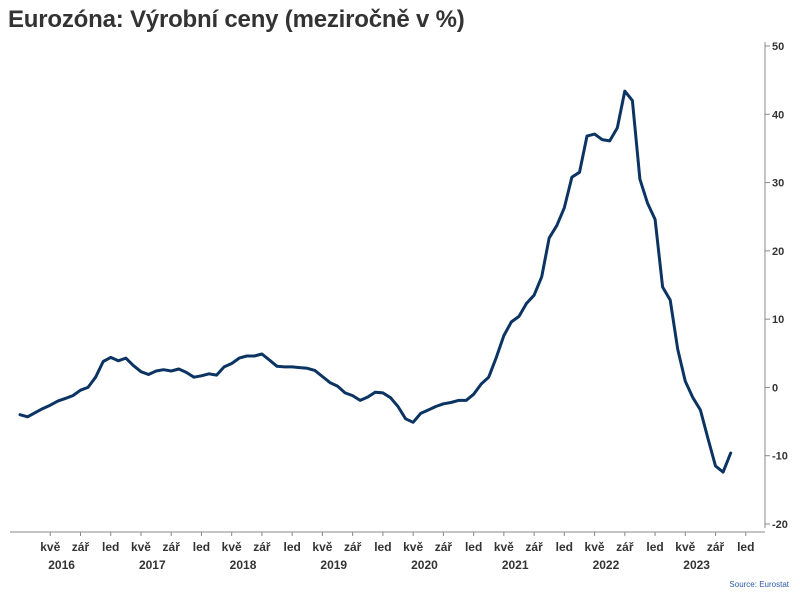 Image resolution: width=800 pixels, height=600 pixels. I want to click on y-tick-label: 50, so click(778, 47).